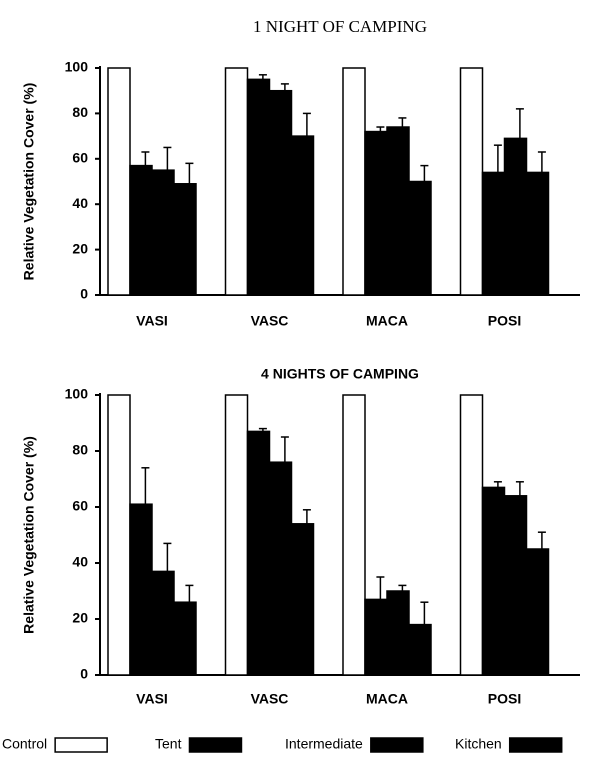 The height and width of the screenshot is (766, 599). What do you see at coordinates (340, 26) in the screenshot?
I see `chart-title: 1 NIGHT OF CAMPING` at bounding box center [340, 26].